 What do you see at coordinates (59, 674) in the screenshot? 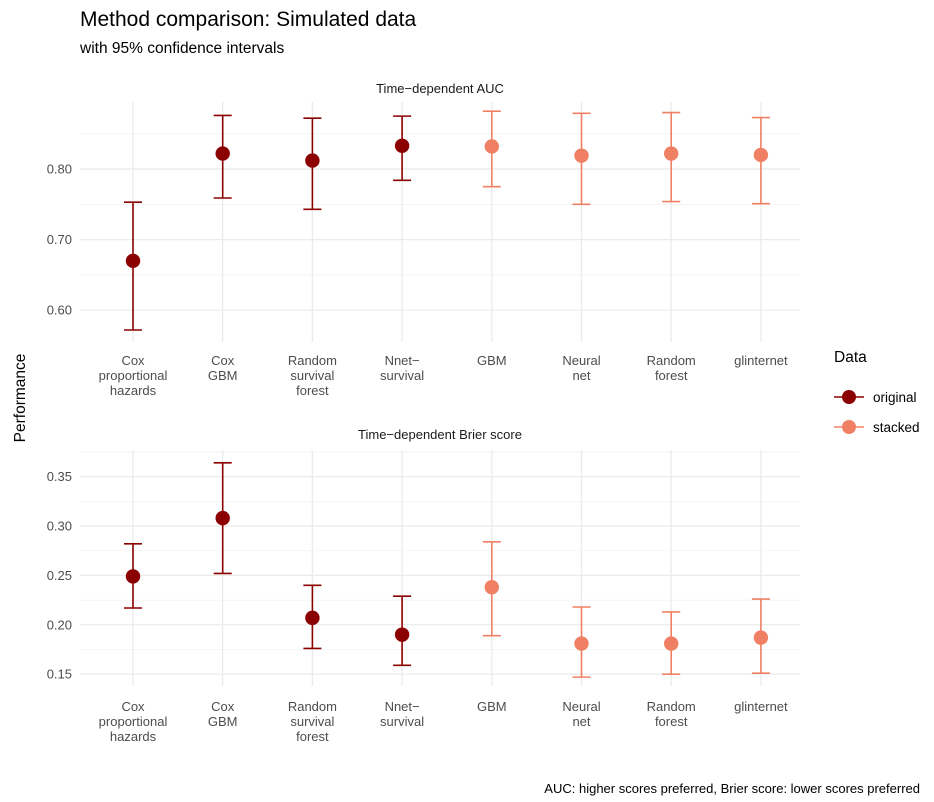
I see `y-tick-label: 0.15` at bounding box center [59, 674].